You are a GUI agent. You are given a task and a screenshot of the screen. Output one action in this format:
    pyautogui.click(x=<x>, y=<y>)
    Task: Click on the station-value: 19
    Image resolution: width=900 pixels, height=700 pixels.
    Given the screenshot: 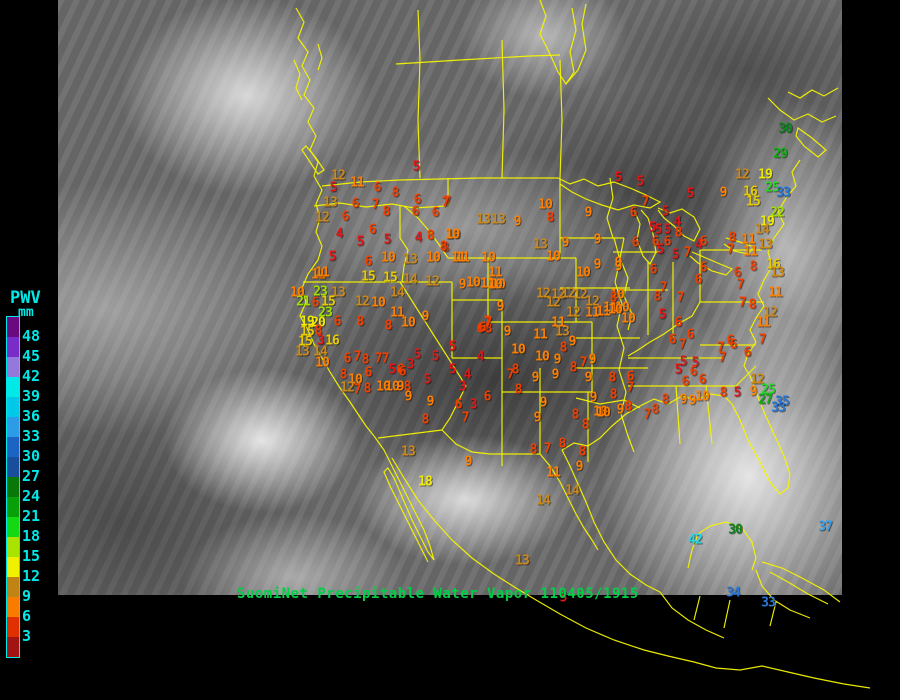 What is the action you would take?
    pyautogui.click(x=765, y=175)
    